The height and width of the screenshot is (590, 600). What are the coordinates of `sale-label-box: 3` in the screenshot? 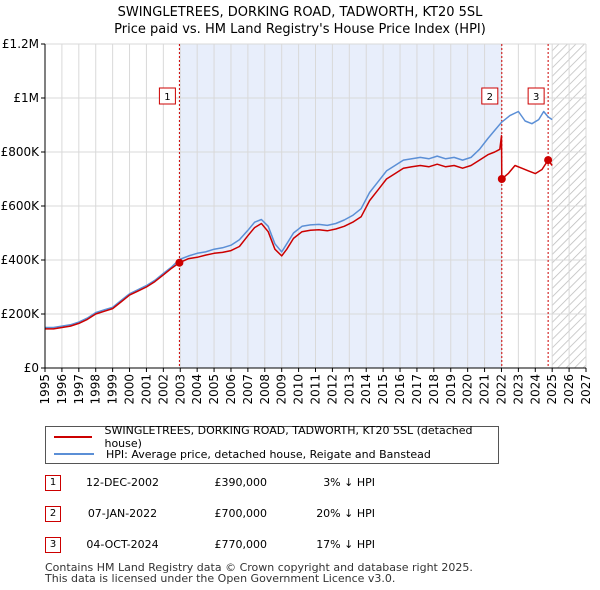 It's located at (536, 96).